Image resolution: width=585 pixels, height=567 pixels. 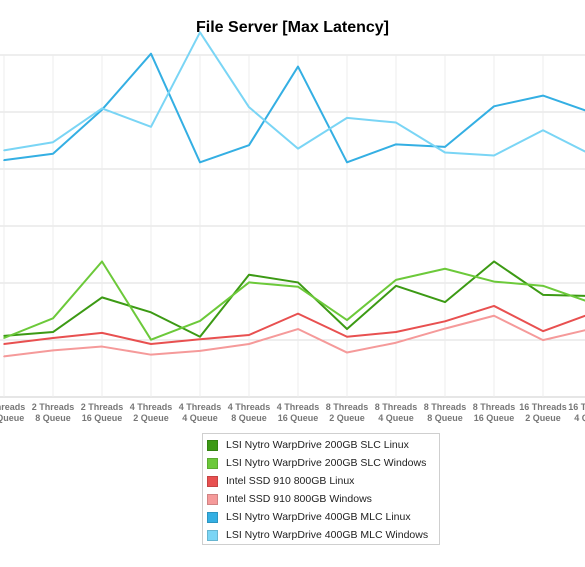 I want to click on legend-item: Intel SSD 910 800GB Windows, so click(x=323, y=499).